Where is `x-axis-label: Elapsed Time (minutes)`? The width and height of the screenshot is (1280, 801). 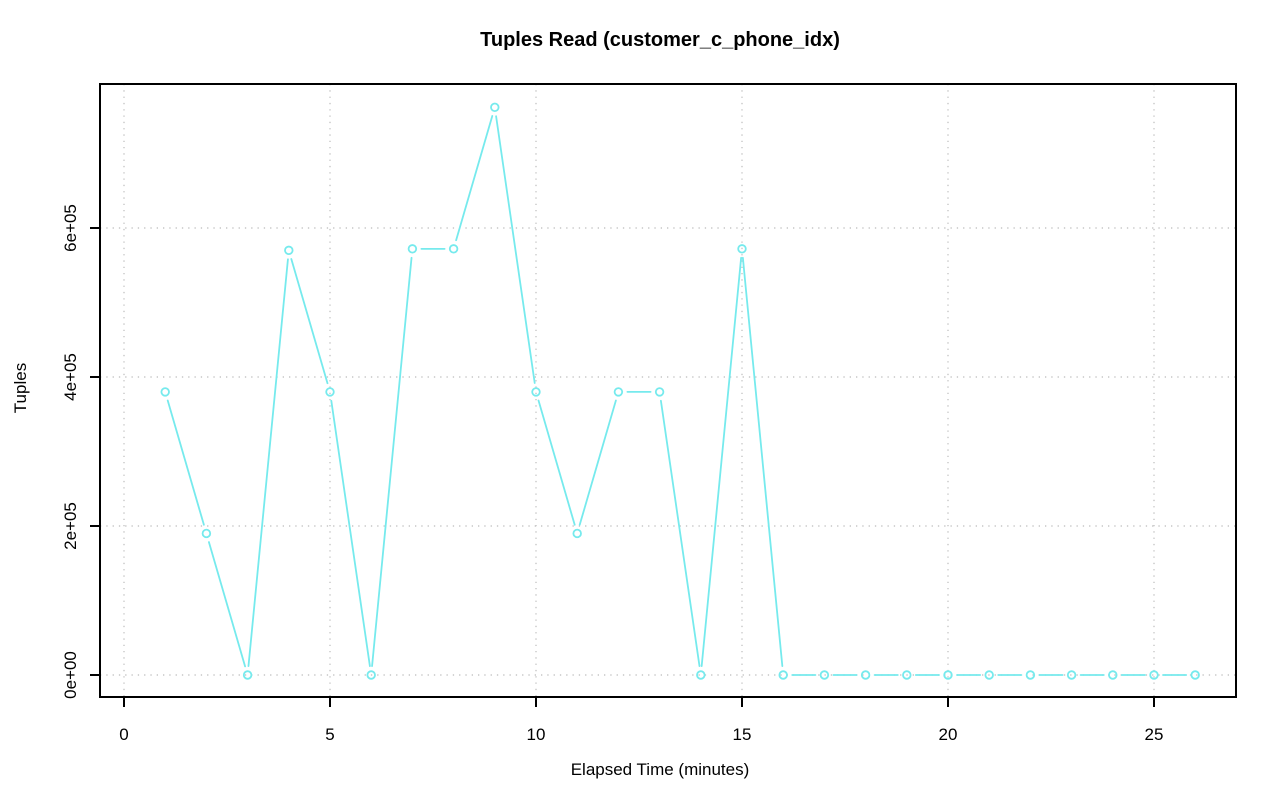
x-axis-label: Elapsed Time (minutes) is located at coordinates (660, 769).